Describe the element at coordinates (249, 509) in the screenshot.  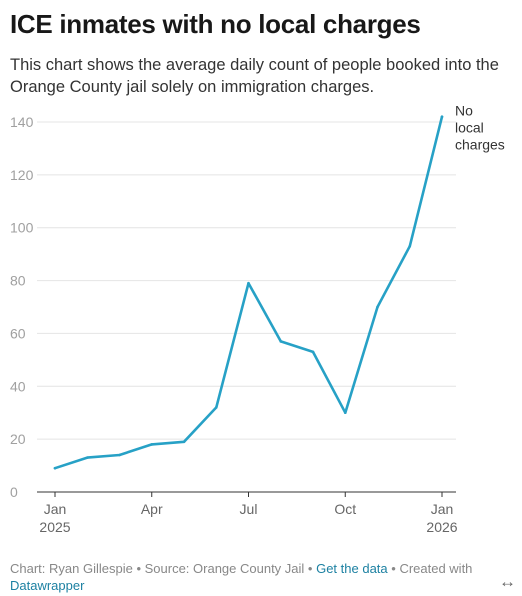
I see `x-tick-label: Jul` at that location.